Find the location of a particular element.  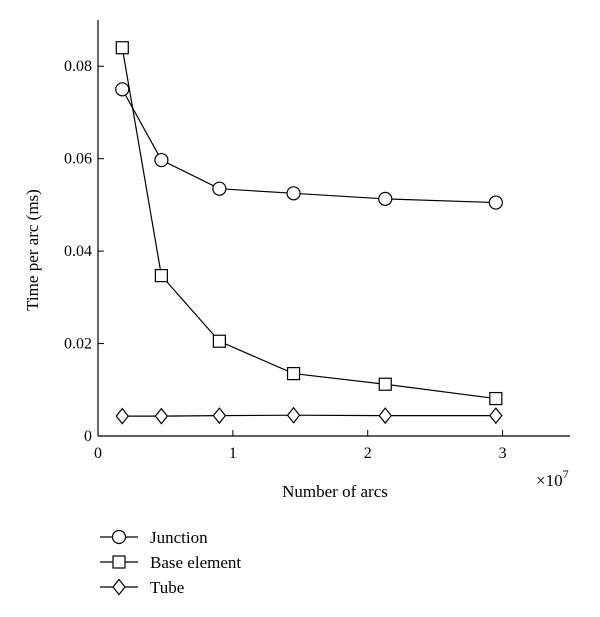

legend: Junction Base element Tube is located at coordinates (170, 562).